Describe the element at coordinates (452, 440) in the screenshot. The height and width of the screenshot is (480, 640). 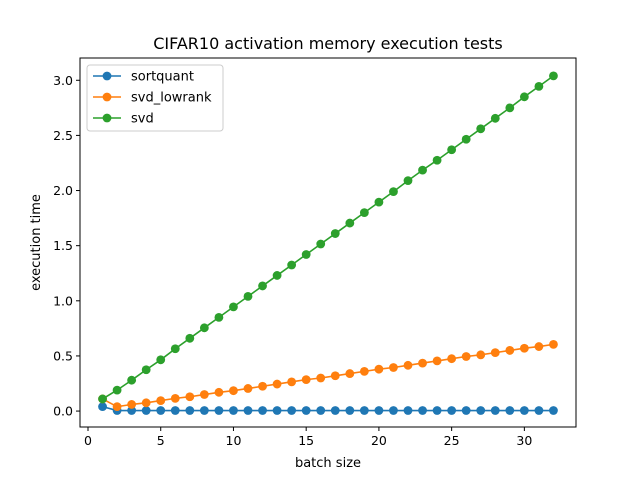
I see `x-tick-label: 25` at that location.